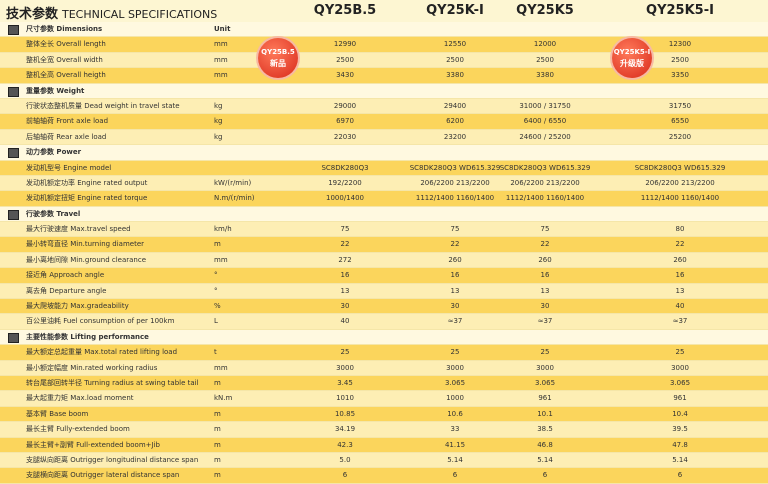 The image size is (768, 484). I want to click on spec-value: 25200, so click(680, 136).